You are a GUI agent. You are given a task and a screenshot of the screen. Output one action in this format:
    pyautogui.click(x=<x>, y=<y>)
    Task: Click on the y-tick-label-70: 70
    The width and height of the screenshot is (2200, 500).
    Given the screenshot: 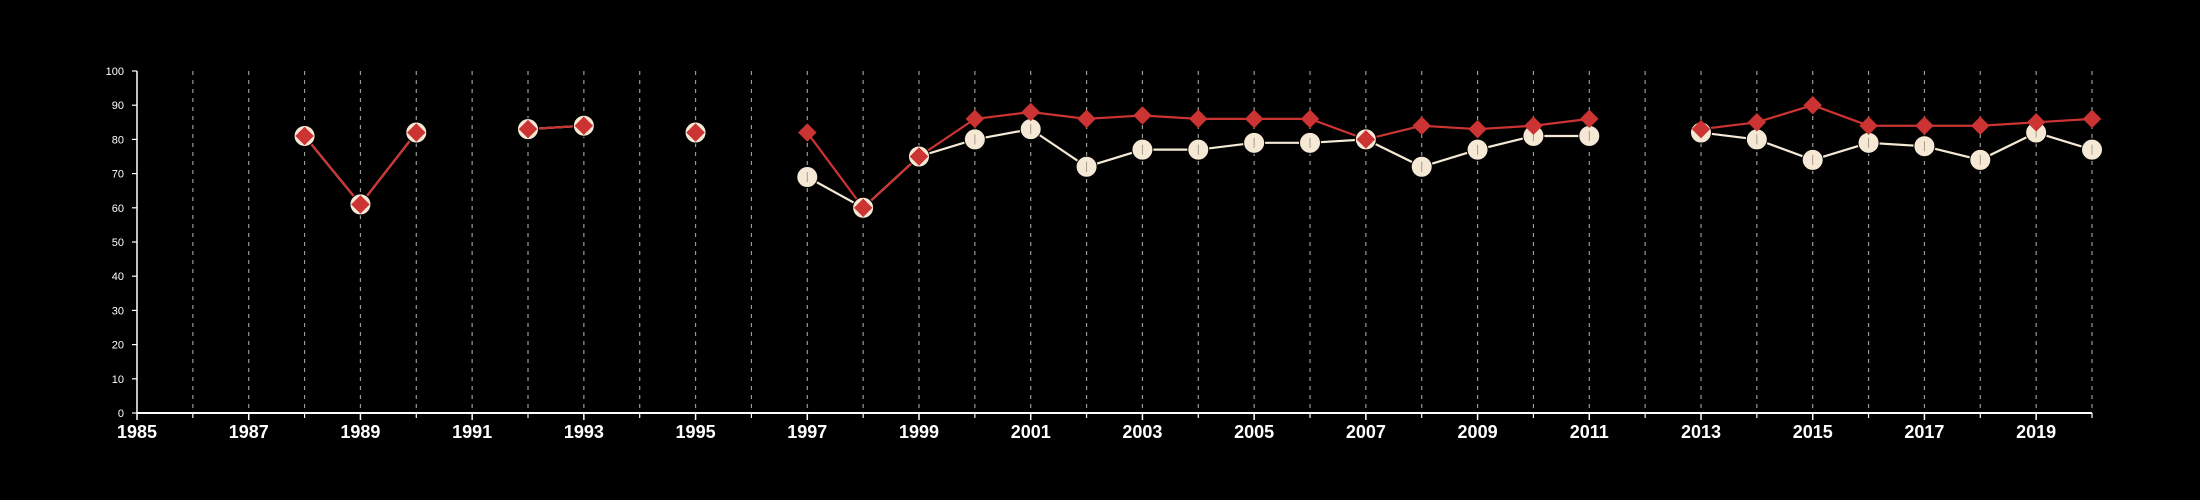 What is the action you would take?
    pyautogui.click(x=118, y=175)
    